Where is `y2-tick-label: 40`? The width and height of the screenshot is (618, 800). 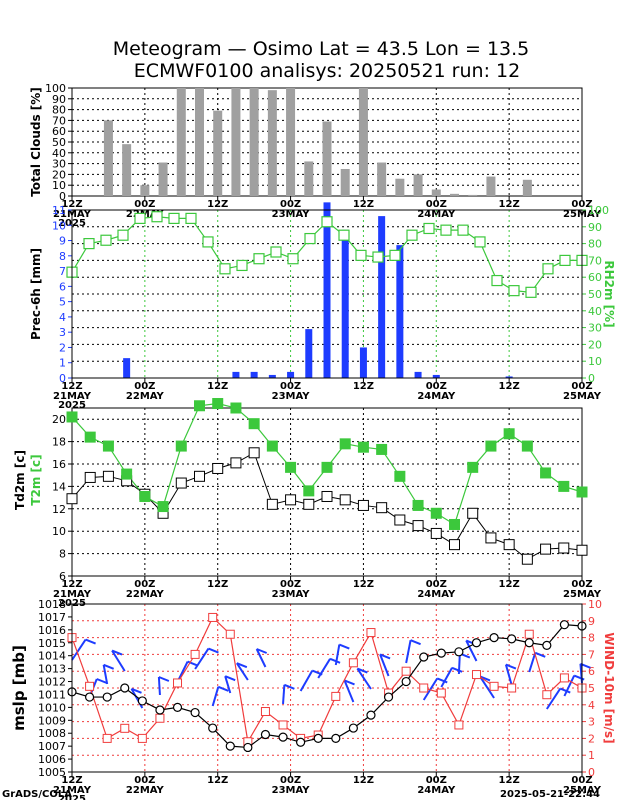
y2-tick-label: 40 is located at coordinates (595, 311).